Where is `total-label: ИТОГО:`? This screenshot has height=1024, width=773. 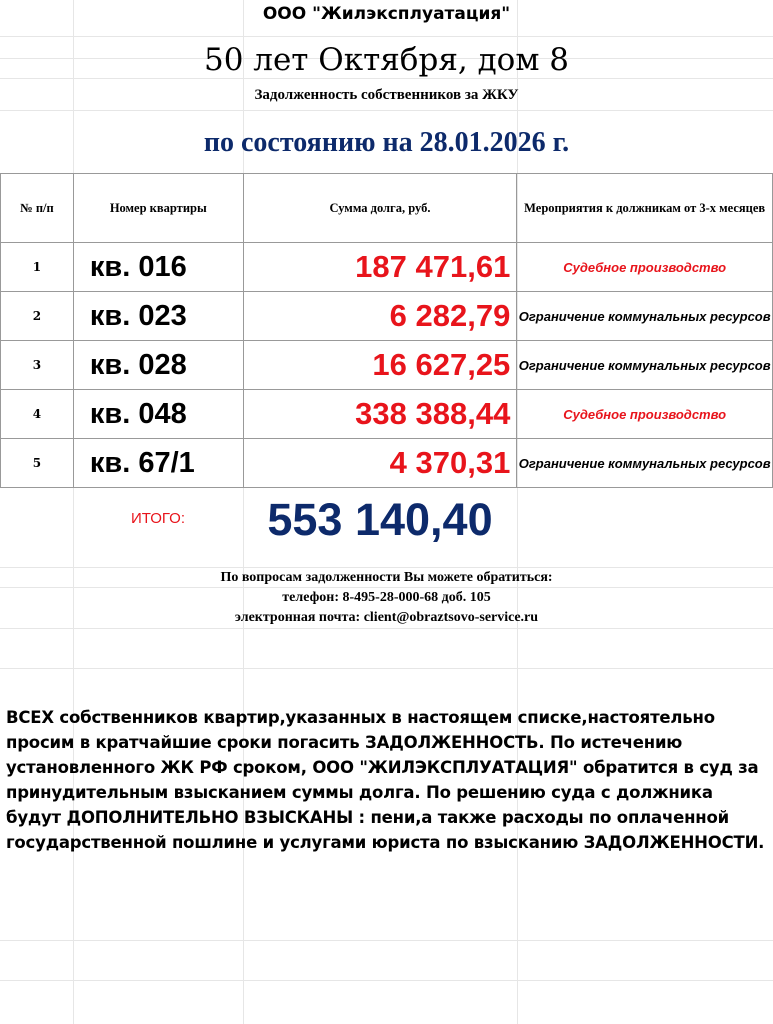
total-label: ИТОГО: is located at coordinates (158, 518).